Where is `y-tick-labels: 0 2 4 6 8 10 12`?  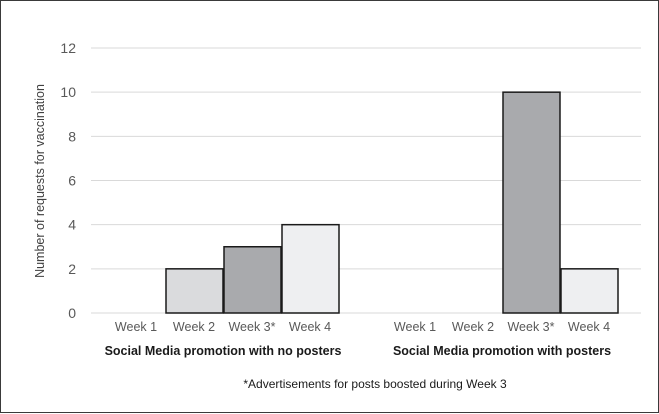
y-tick-labels: 0 2 4 6 8 10 12 is located at coordinates (68, 180).